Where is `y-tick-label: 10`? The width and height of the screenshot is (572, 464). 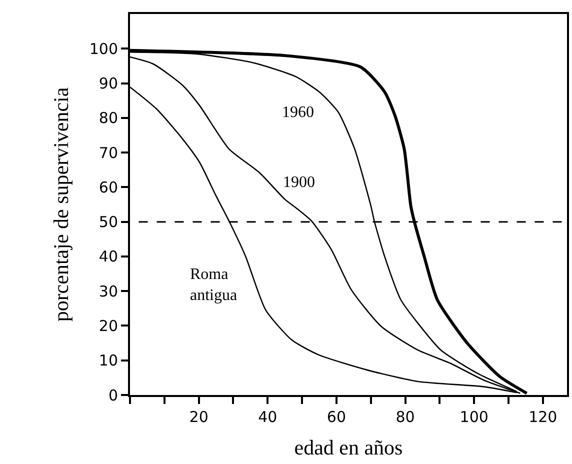 y-tick-label: 10 is located at coordinates (108, 361).